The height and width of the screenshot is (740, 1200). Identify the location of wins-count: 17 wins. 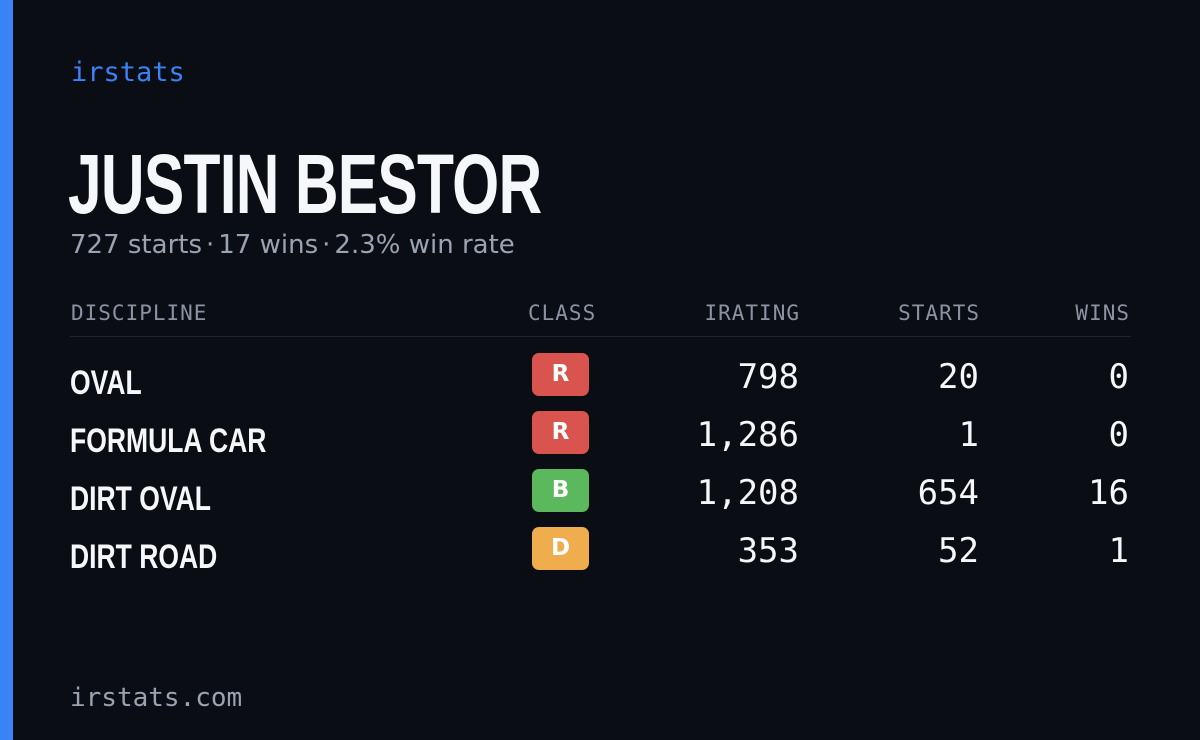
(268, 245).